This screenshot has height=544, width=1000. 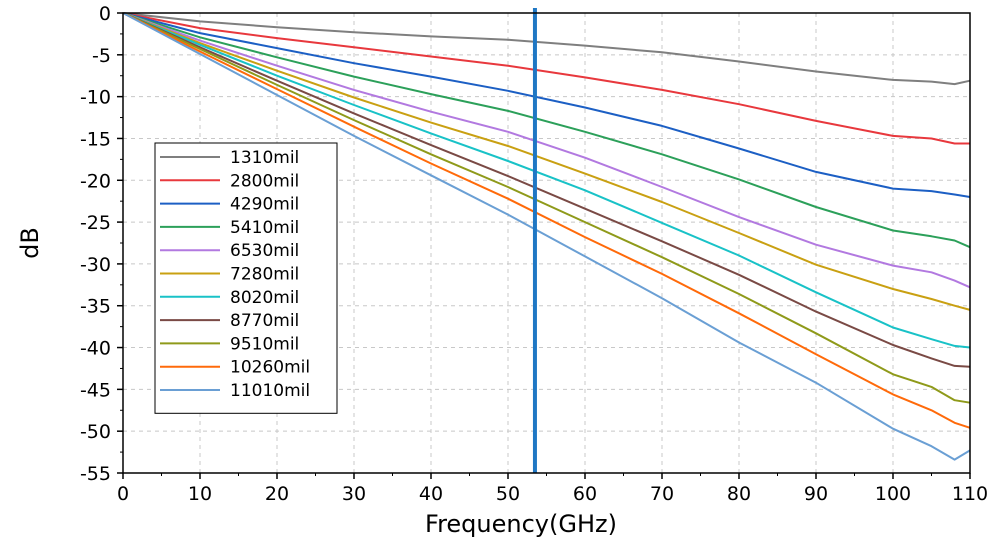 What do you see at coordinates (585, 494) in the screenshot?
I see `x-tick-label: 60` at bounding box center [585, 494].